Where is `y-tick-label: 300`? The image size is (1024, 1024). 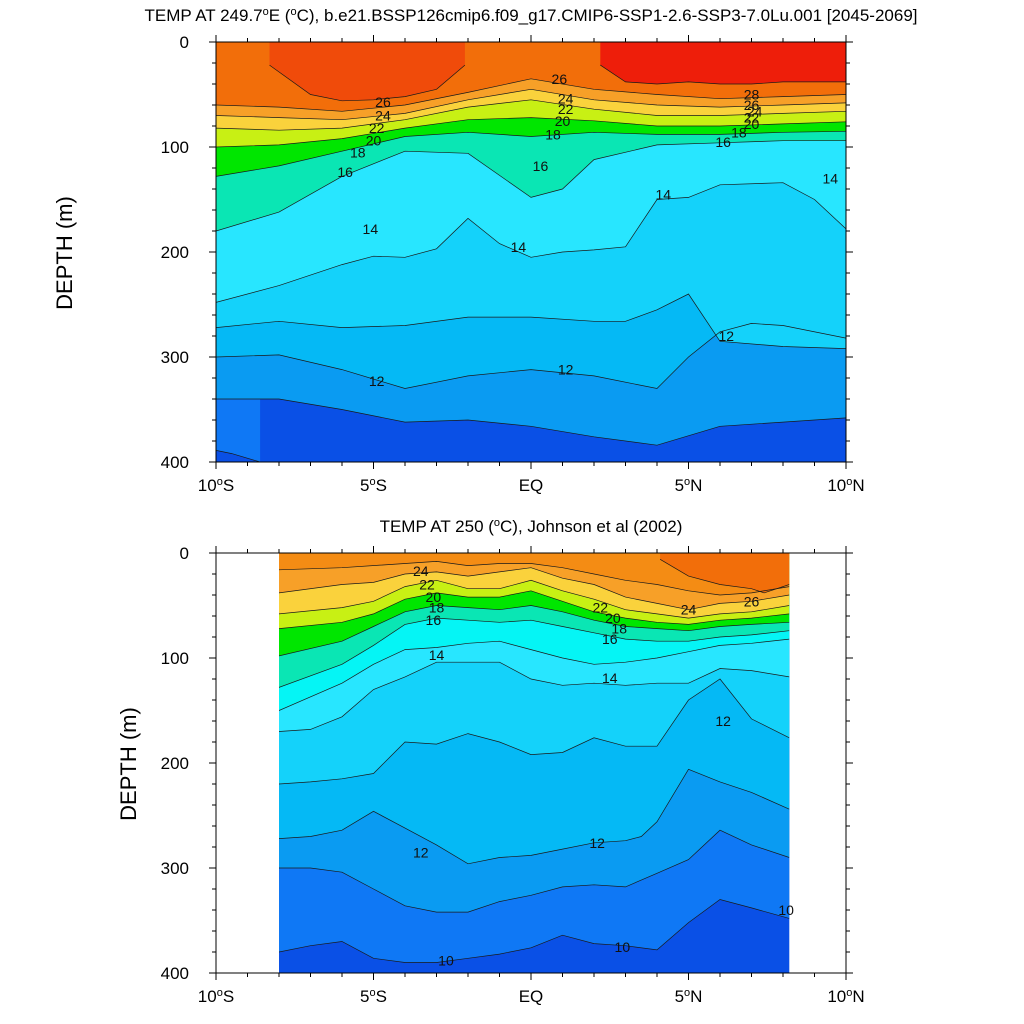
y-tick-label: 300 is located at coordinates (175, 868).